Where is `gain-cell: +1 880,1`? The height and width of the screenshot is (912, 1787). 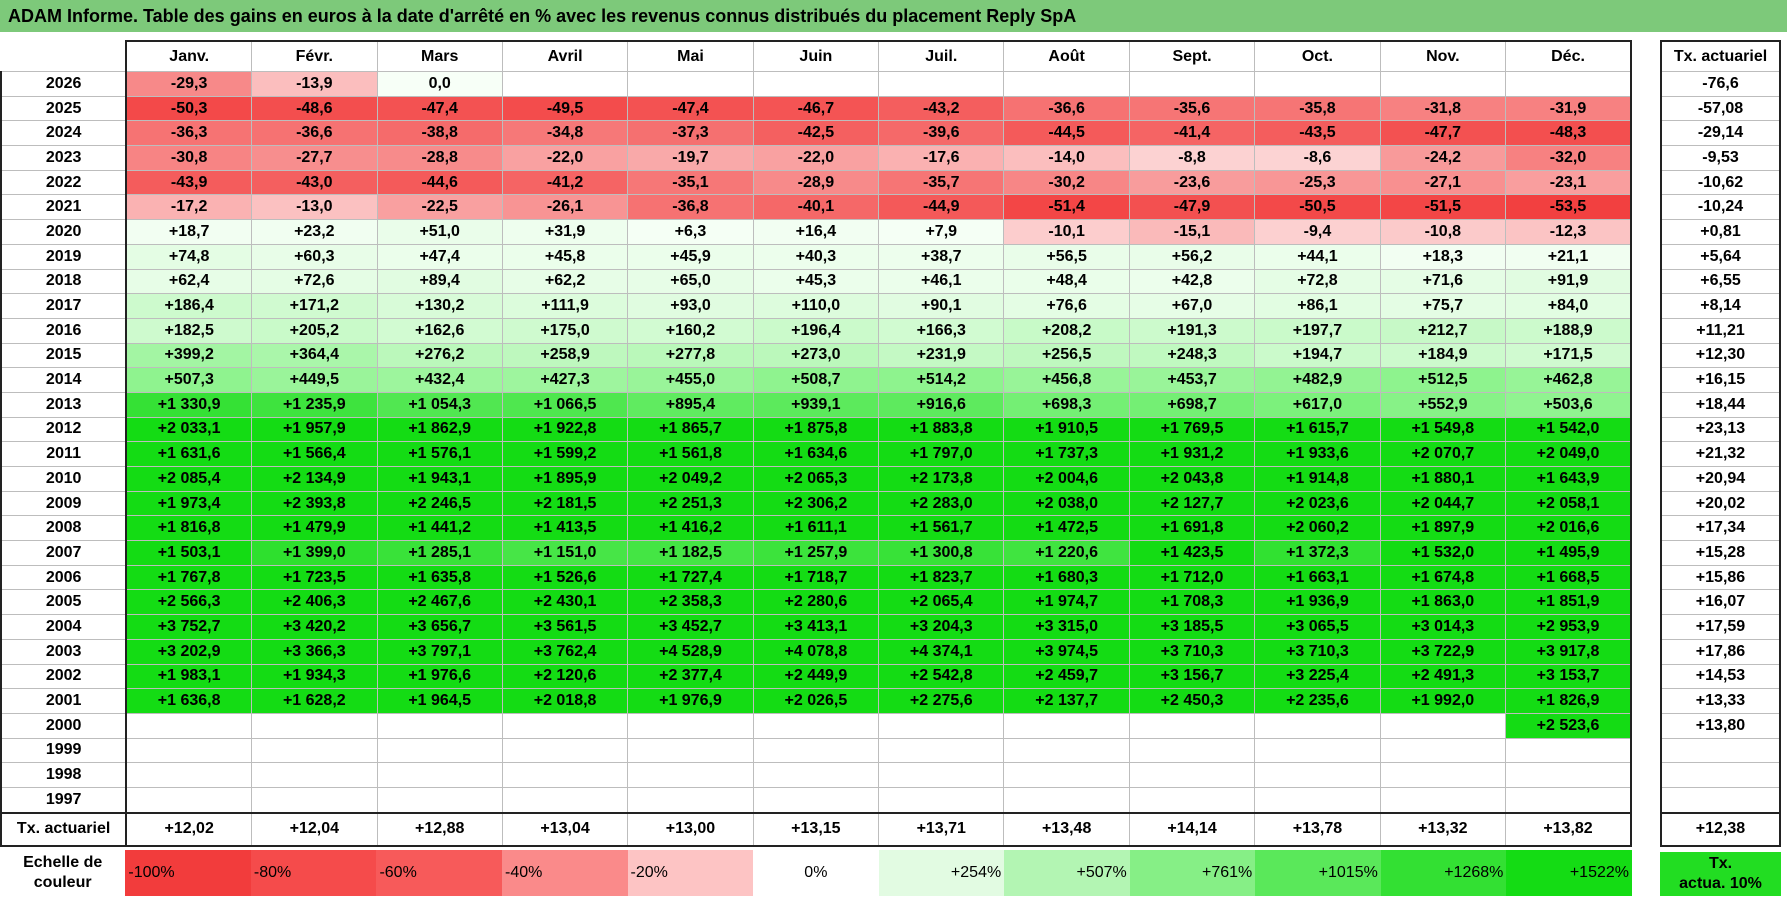
gain-cell: +1 880,1 is located at coordinates (1443, 479).